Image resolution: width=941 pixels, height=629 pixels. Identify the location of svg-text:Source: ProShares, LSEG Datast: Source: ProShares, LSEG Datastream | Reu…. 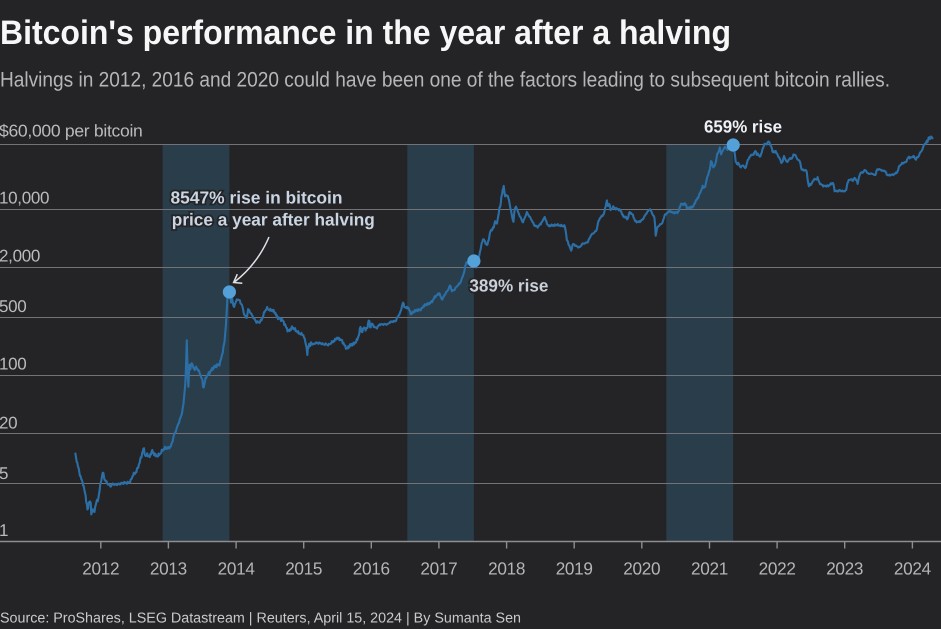
(260, 619).